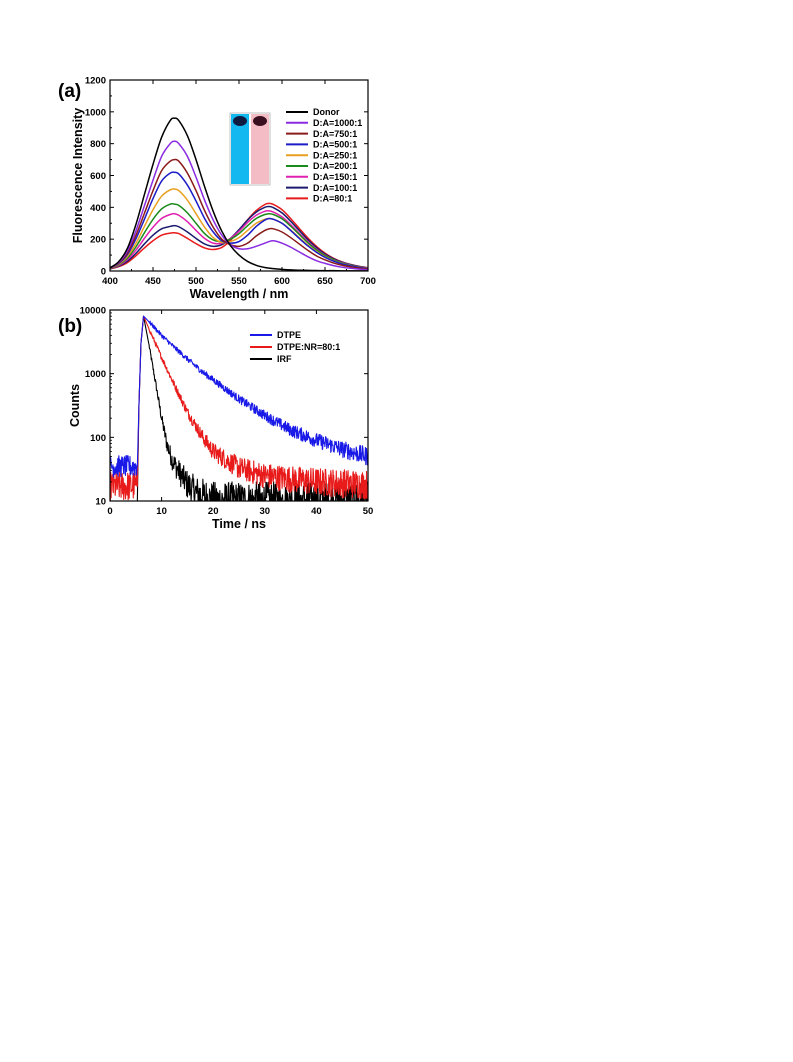  I want to click on y-axis-title: Counts, so click(75, 405).